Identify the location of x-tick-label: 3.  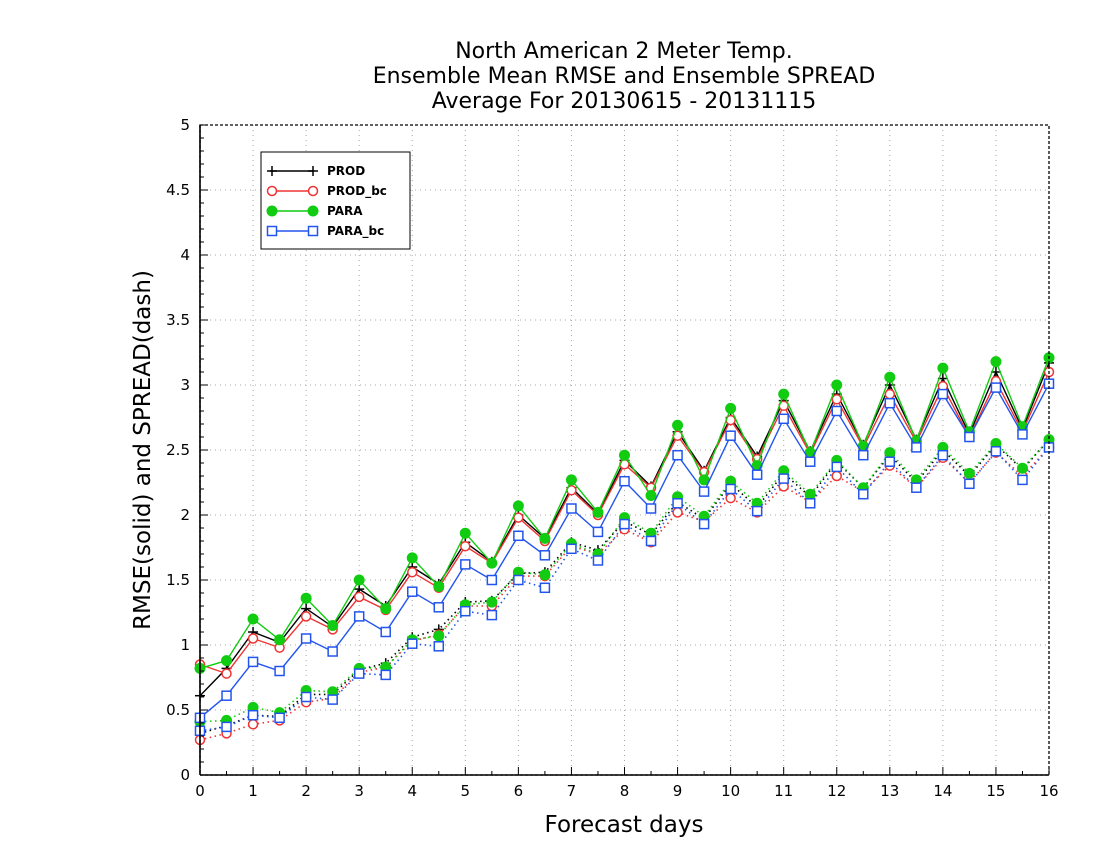
(359, 791).